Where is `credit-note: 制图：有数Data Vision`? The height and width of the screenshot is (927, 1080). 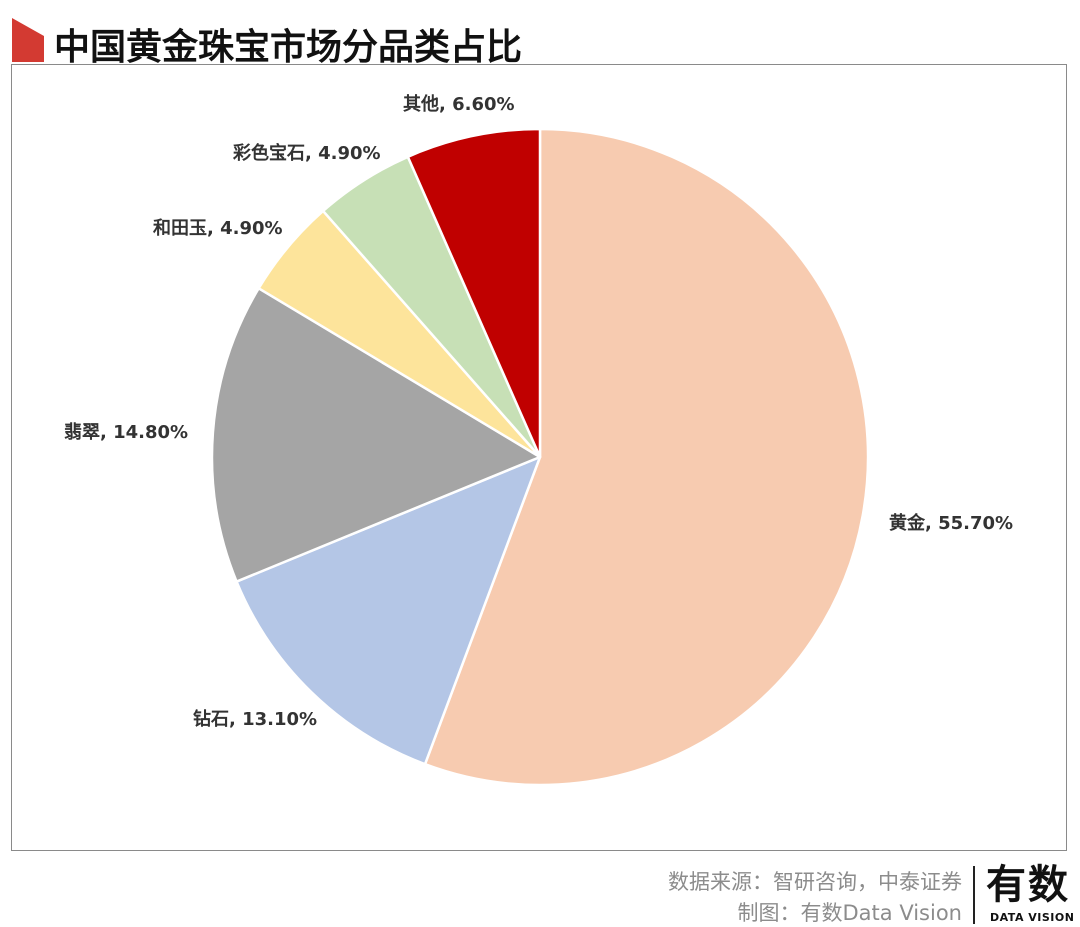 credit-note: 制图：有数Data Vision is located at coordinates (850, 913).